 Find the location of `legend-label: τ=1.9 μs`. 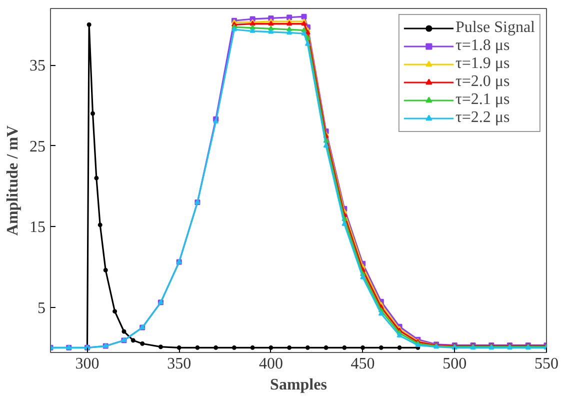

legend-label: τ=1.9 μs is located at coordinates (482, 64).